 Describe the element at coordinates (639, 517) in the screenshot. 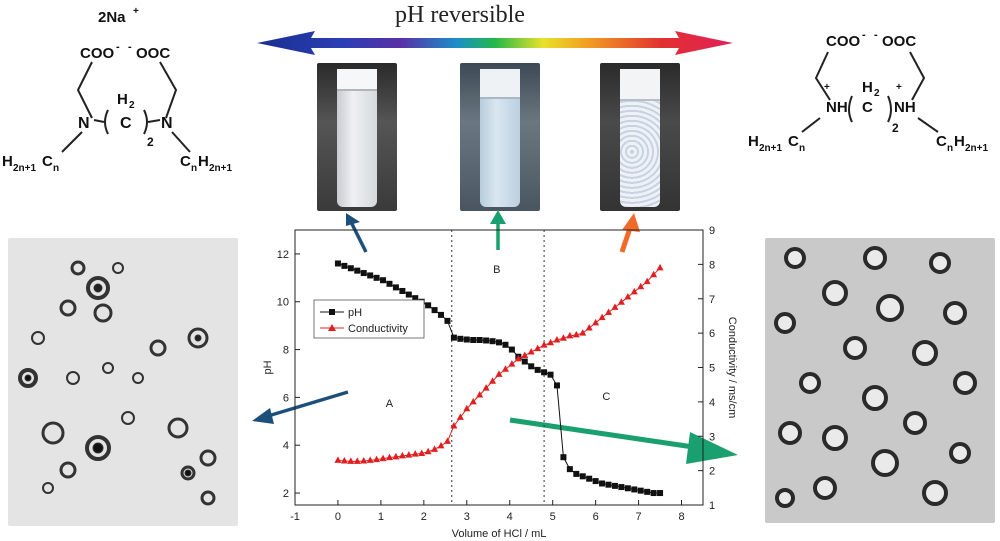

I see `x-tick-label: 7` at that location.